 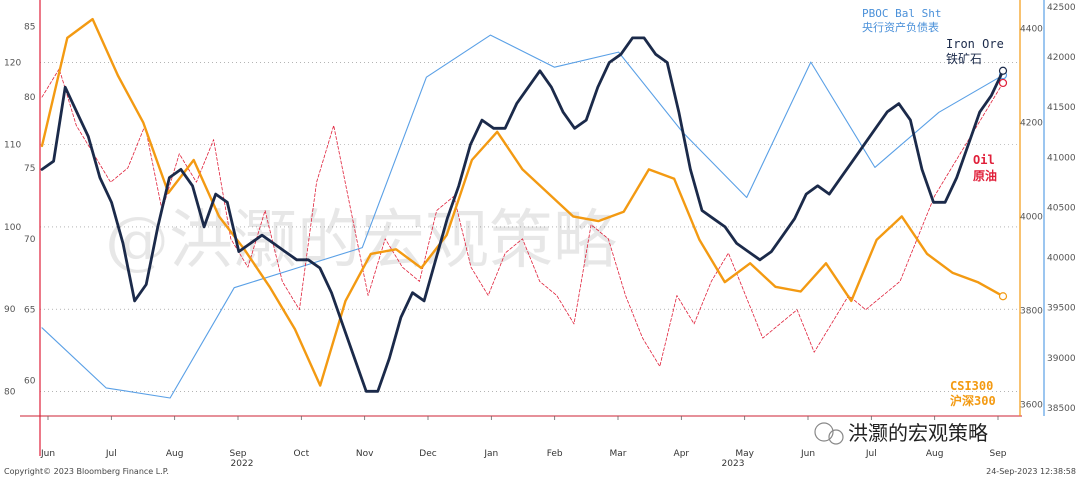 What do you see at coordinates (1003, 296) in the screenshot?
I see `csi300-end-marker` at bounding box center [1003, 296].